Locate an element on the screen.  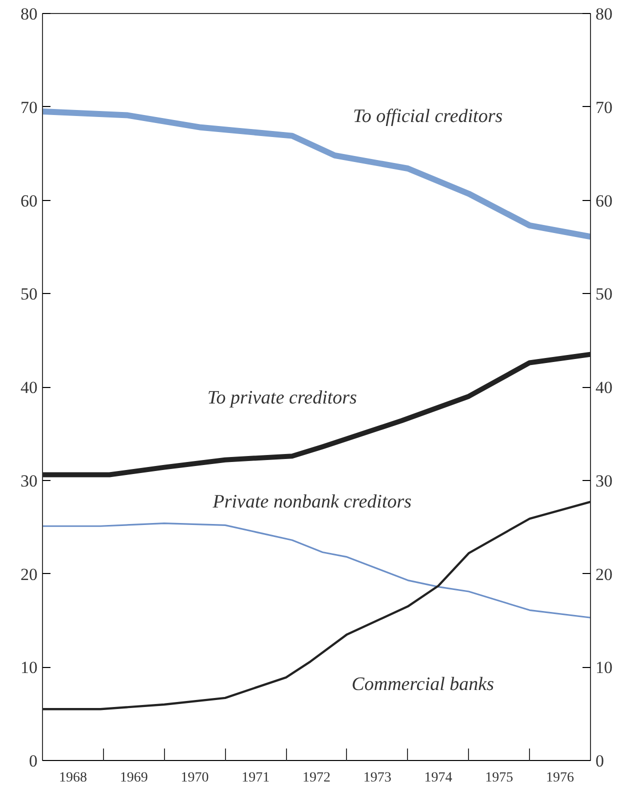
x-tick-label: 1976 is located at coordinates (560, 778).